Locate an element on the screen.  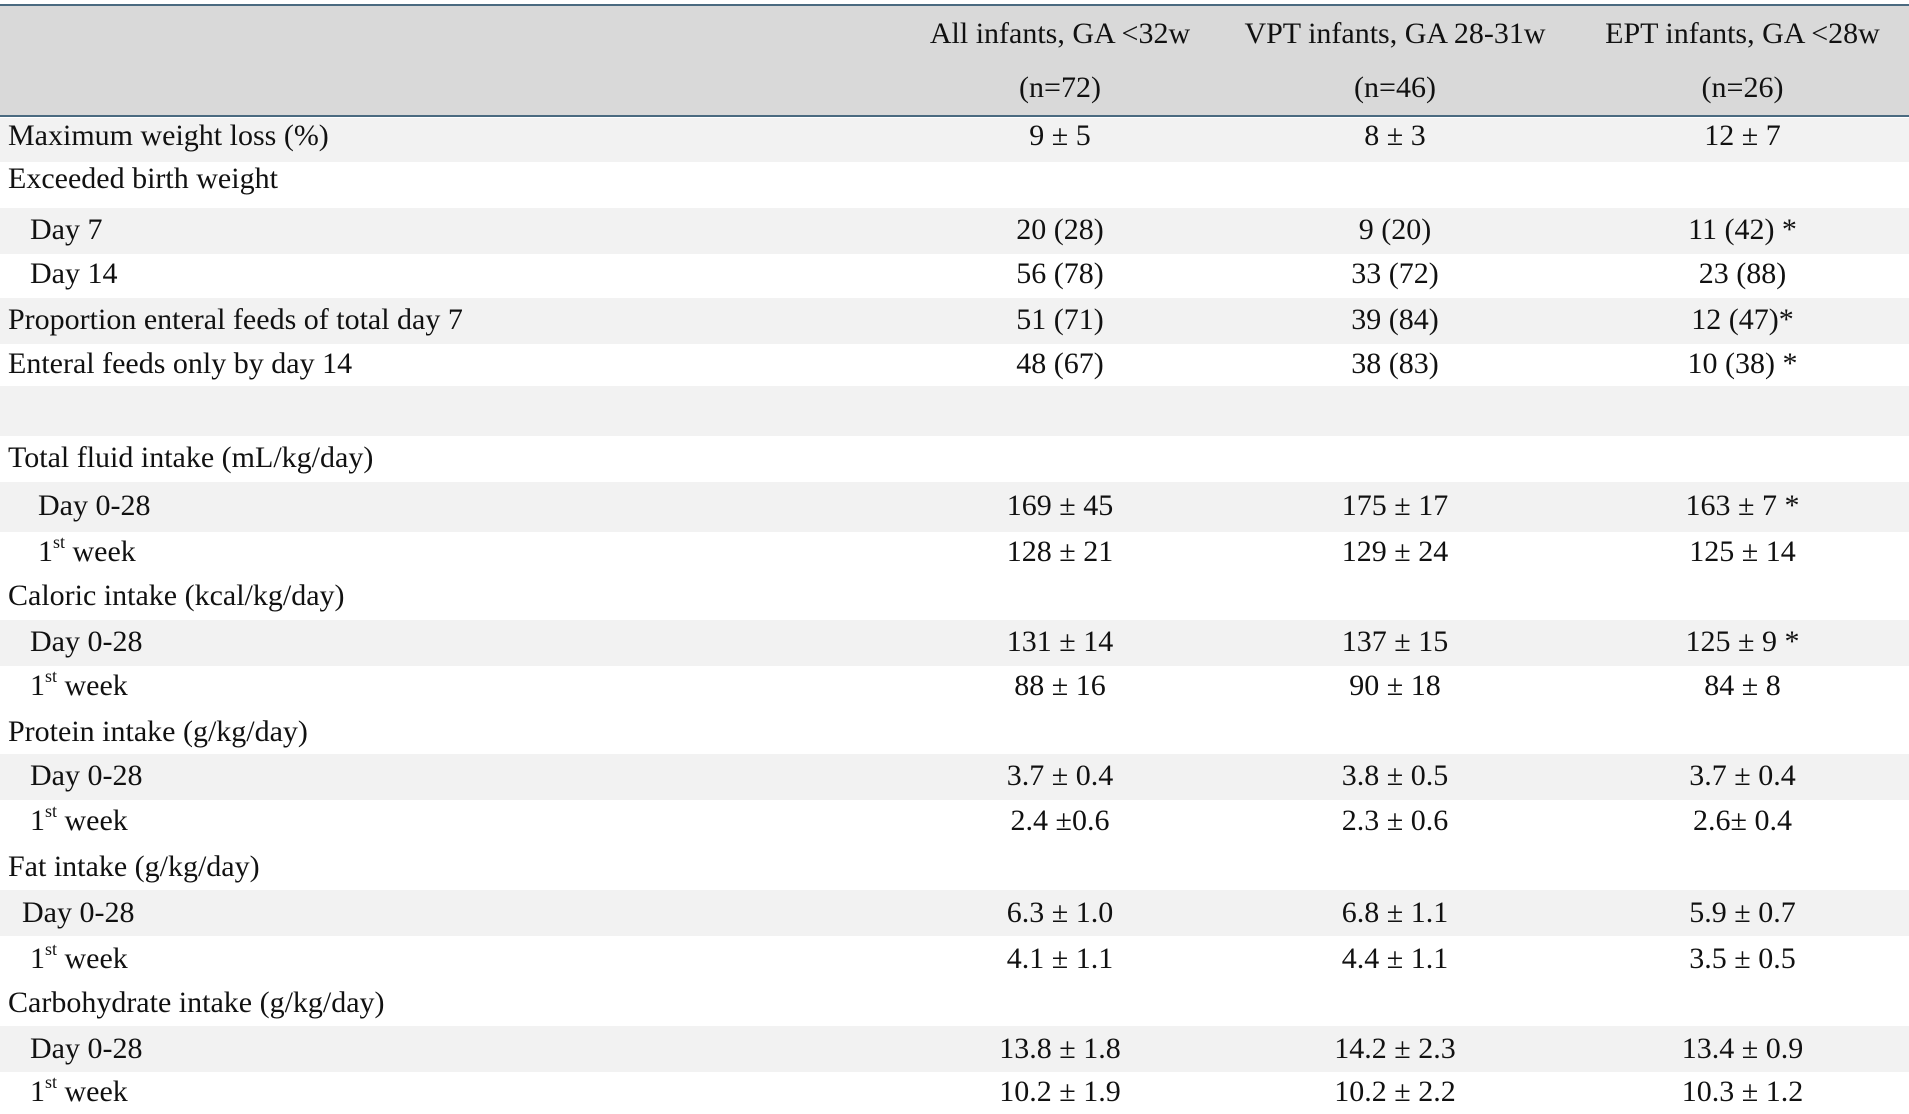
cell-vpt-infants: 6.8 ± 1.1 is located at coordinates (1395, 912).